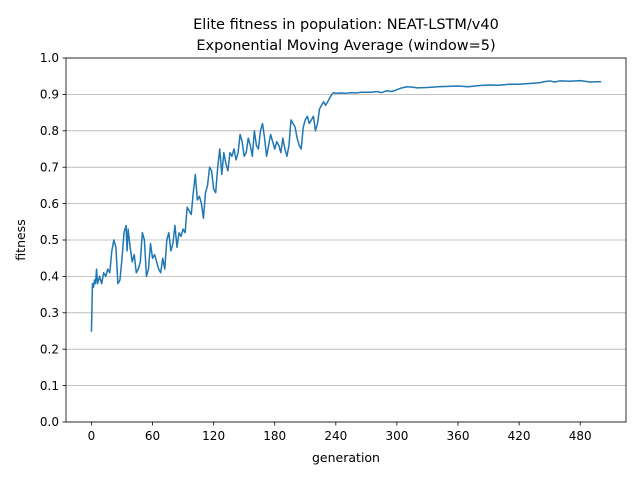 The height and width of the screenshot is (480, 640). What do you see at coordinates (49, 313) in the screenshot?
I see `y-tick-label: 0.3` at bounding box center [49, 313].